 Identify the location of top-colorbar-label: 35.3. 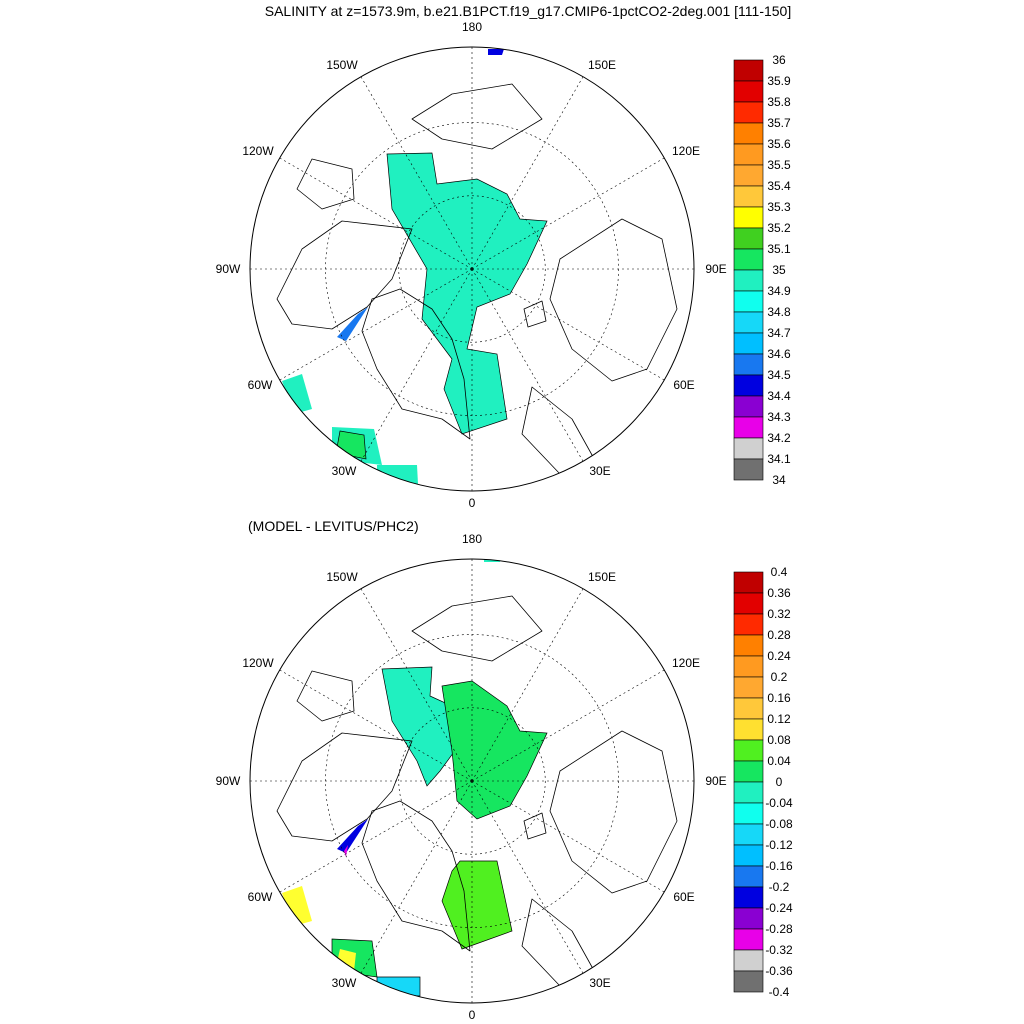
(779, 207).